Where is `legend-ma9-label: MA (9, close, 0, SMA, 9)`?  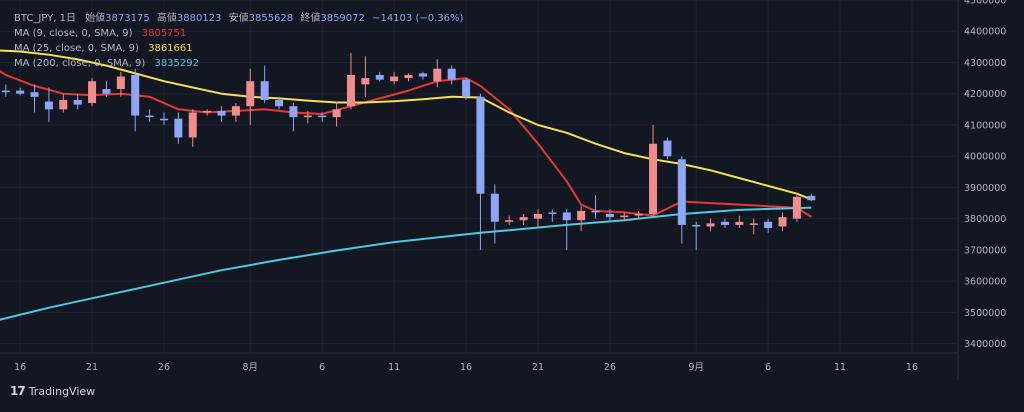 legend-ma9-label: MA (9, close, 0, SMA, 9) is located at coordinates (73, 33).